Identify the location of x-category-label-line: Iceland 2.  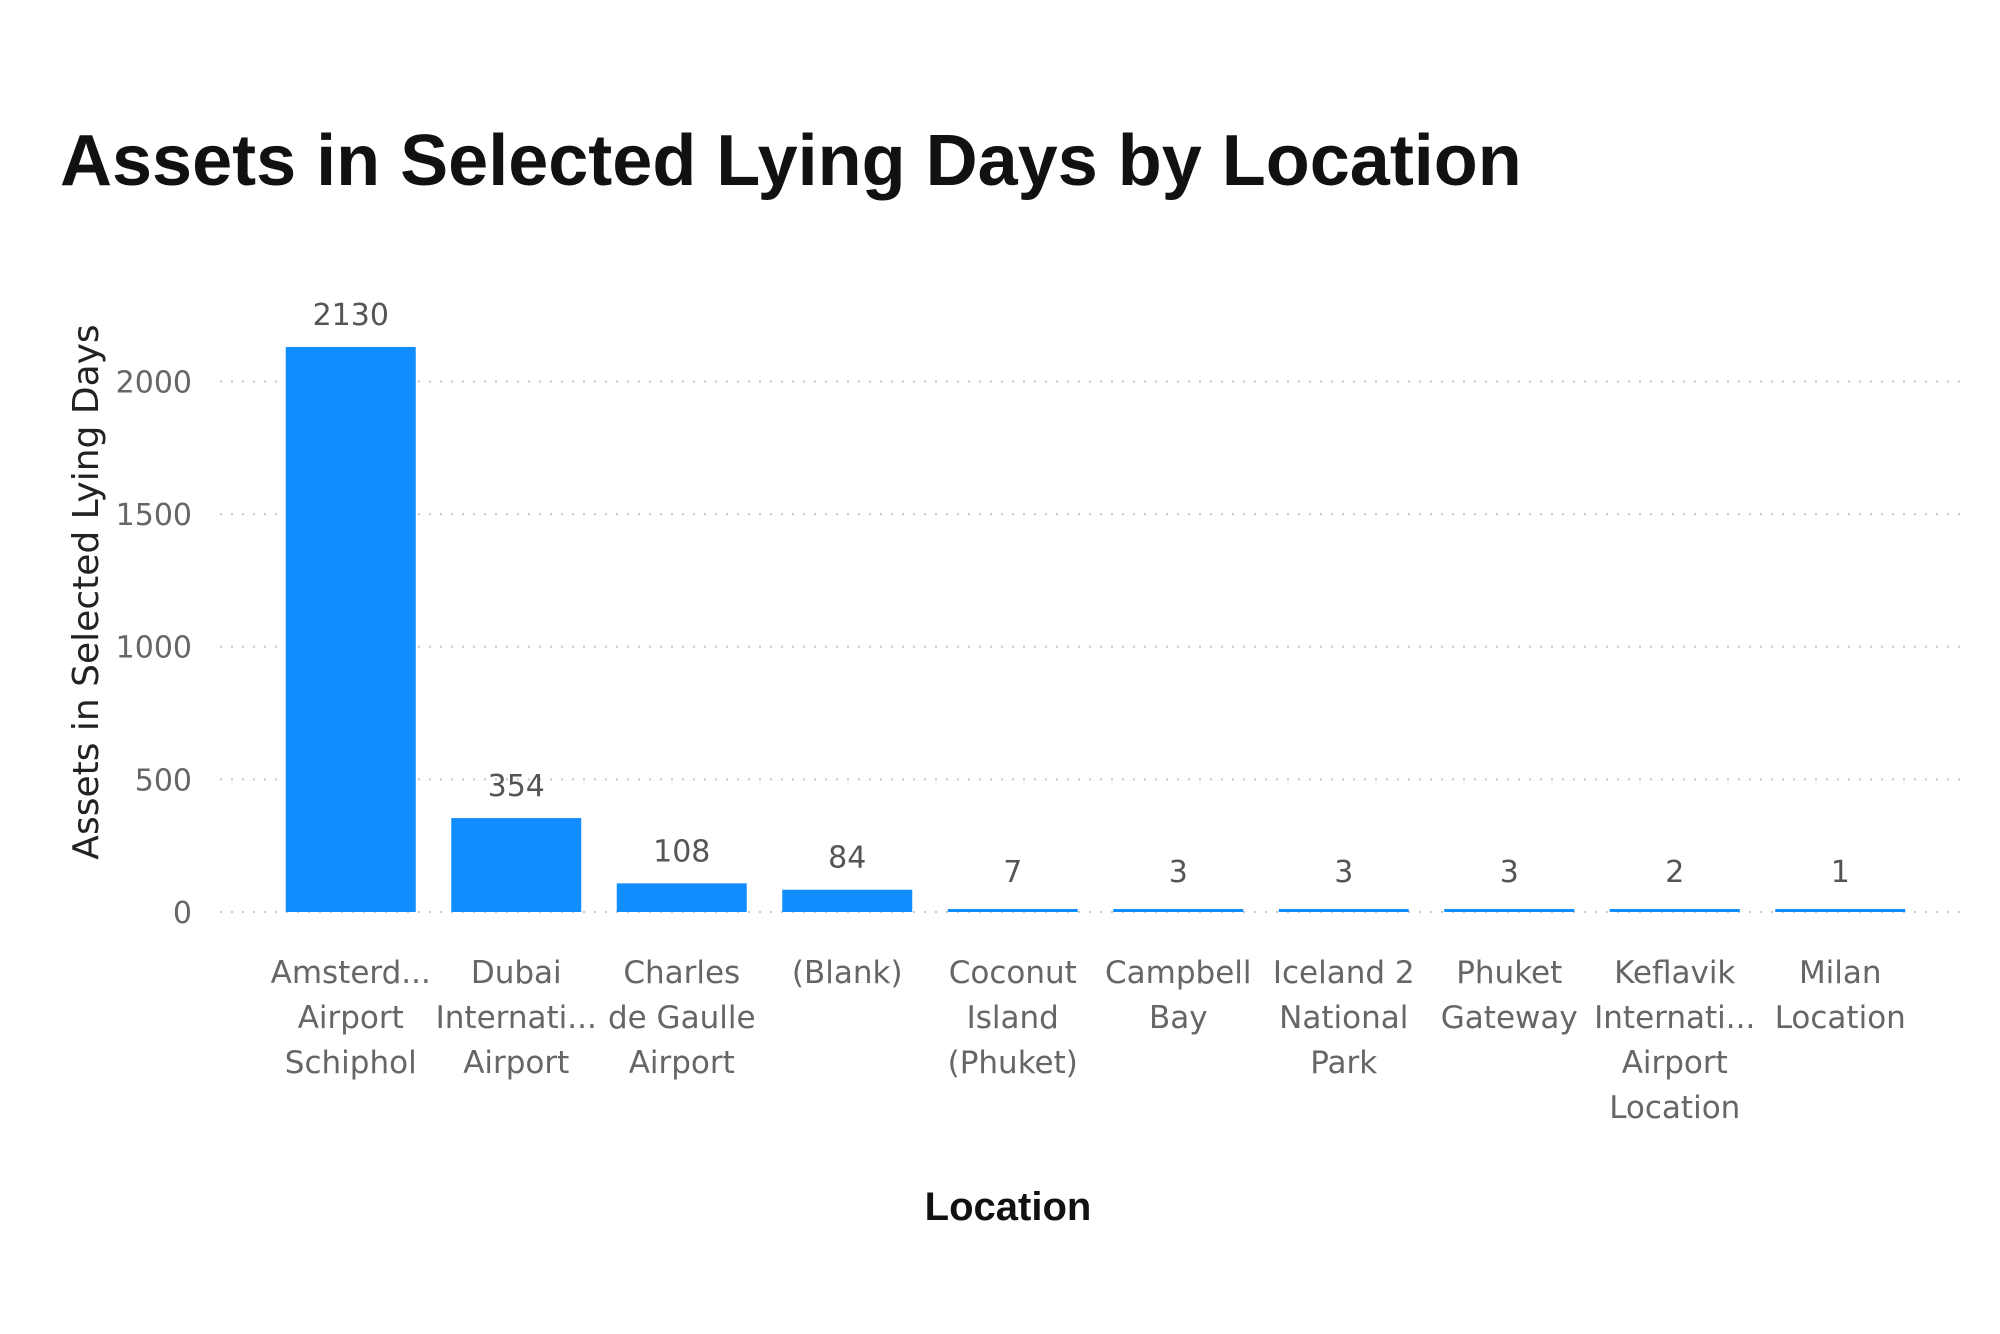
(1344, 973).